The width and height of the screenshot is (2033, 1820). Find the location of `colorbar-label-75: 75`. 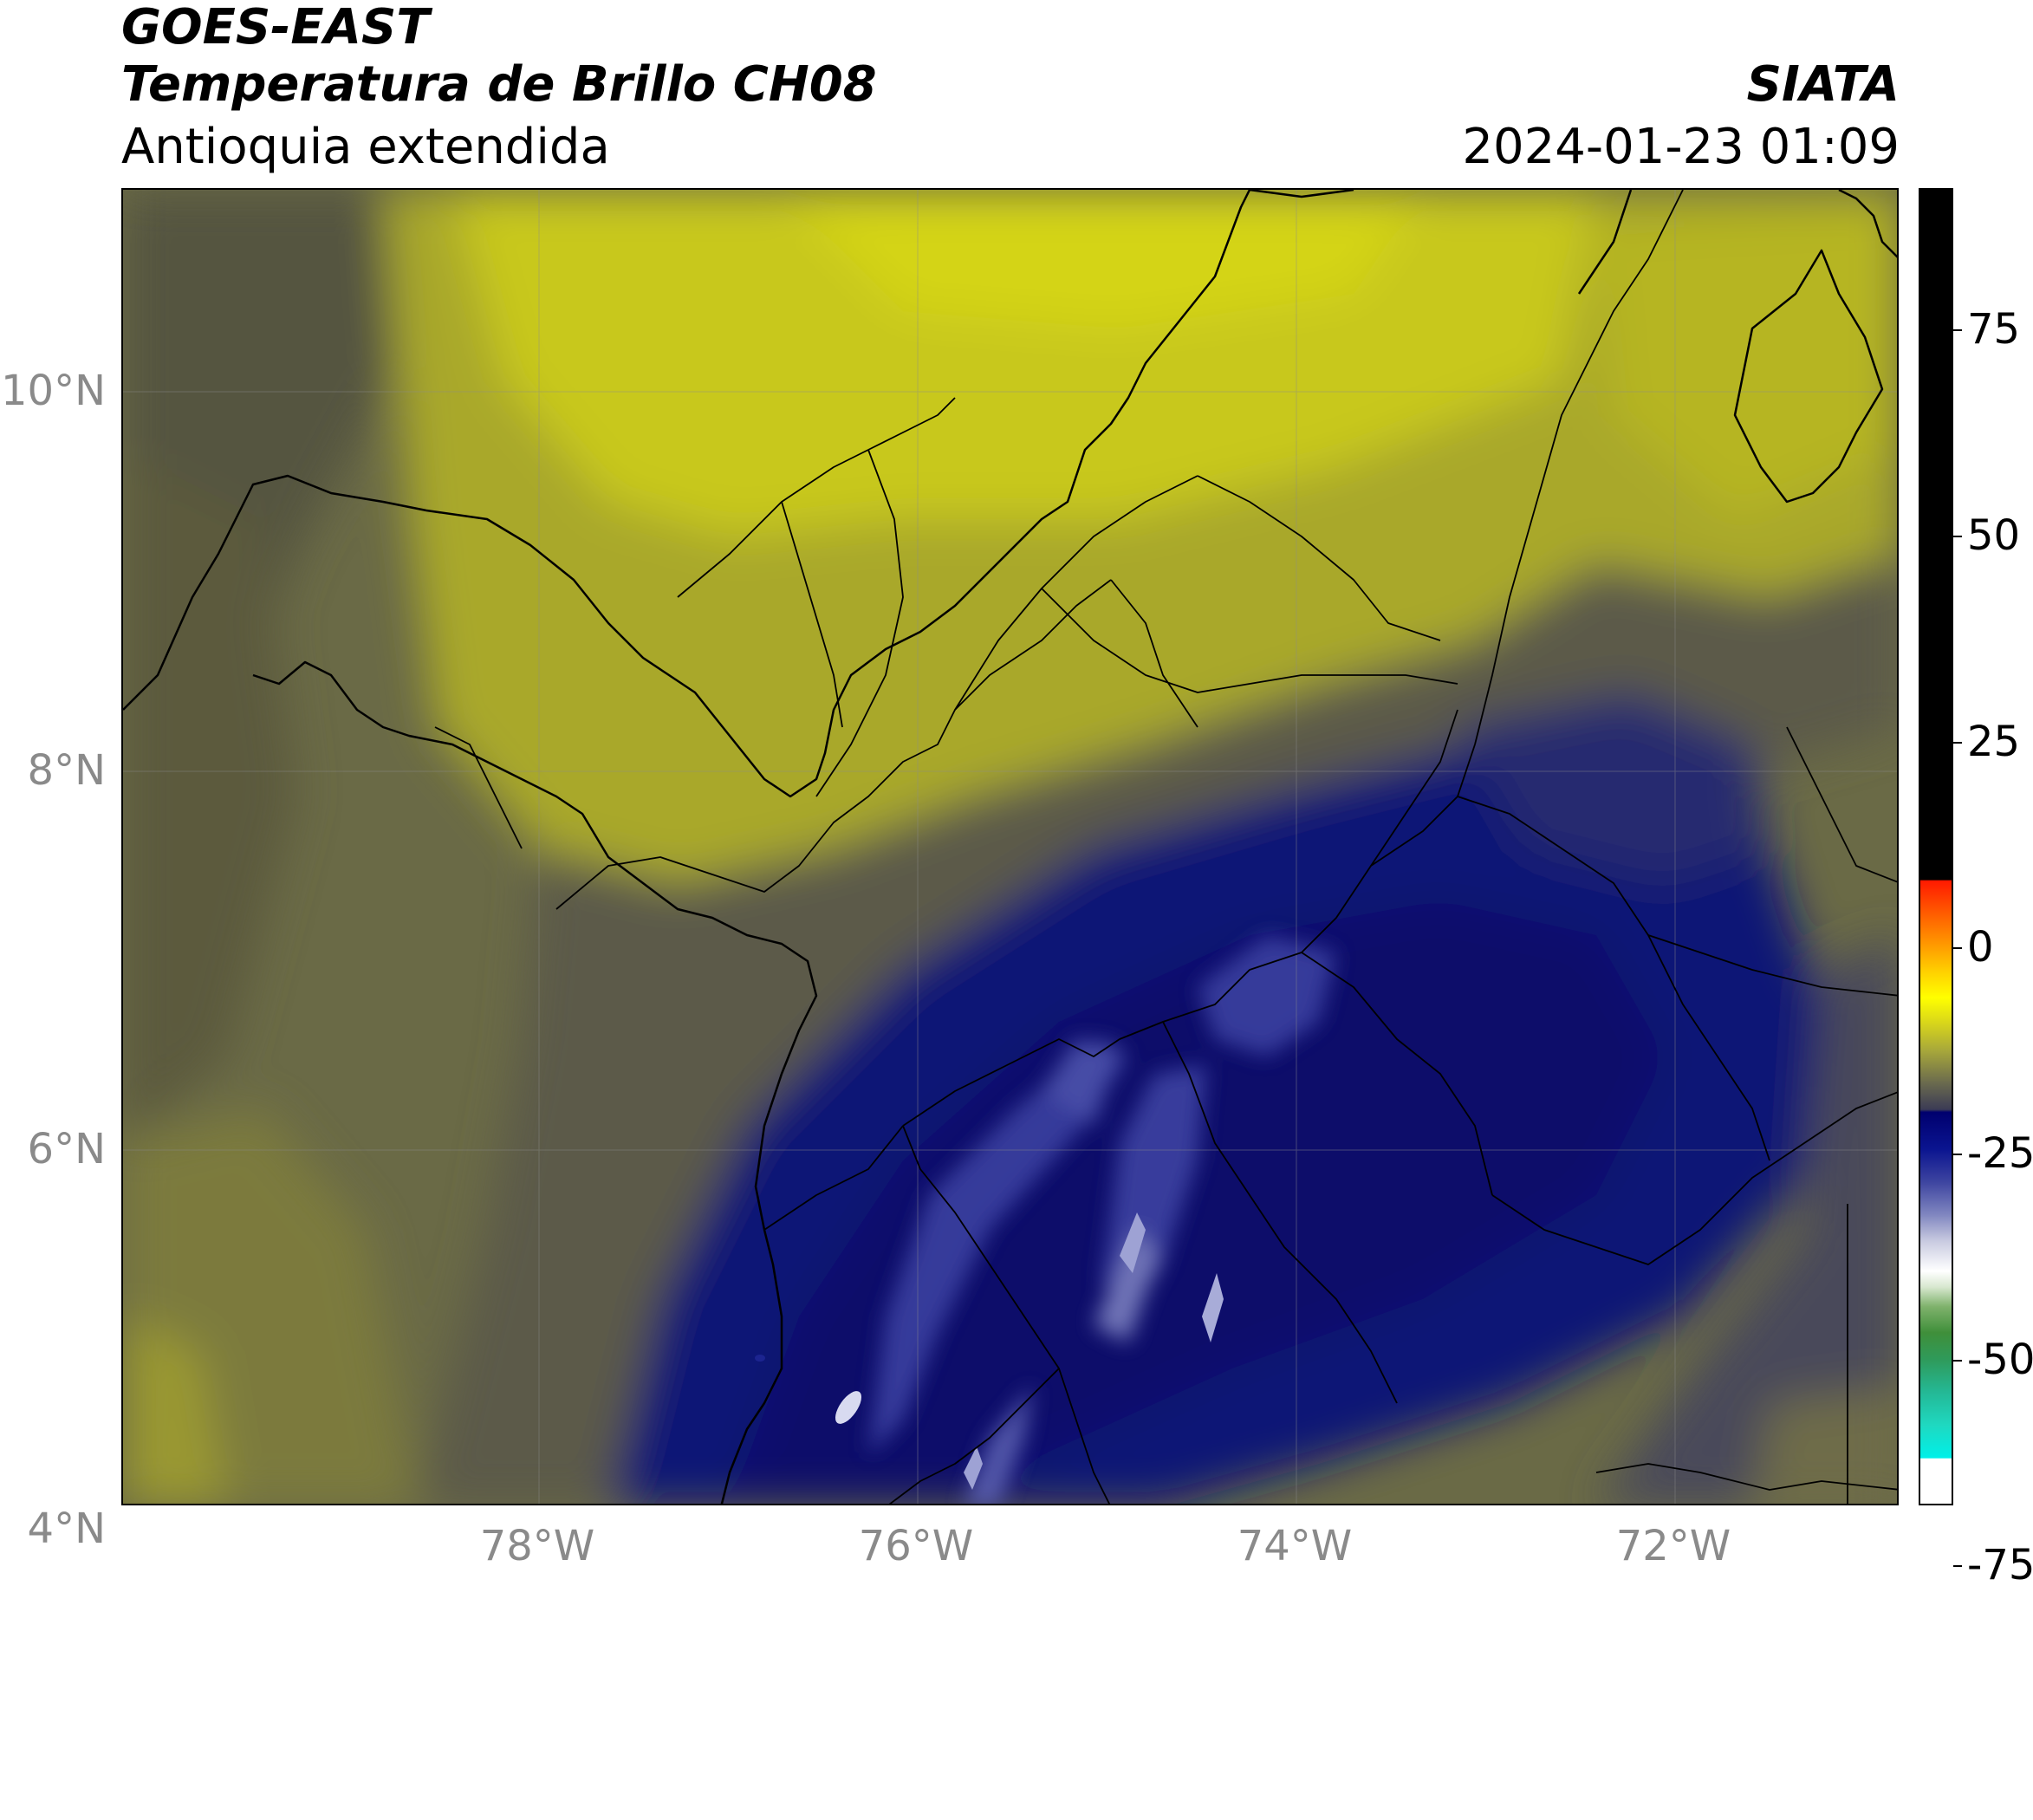

colorbar-label-75: 75 is located at coordinates (1993, 329).